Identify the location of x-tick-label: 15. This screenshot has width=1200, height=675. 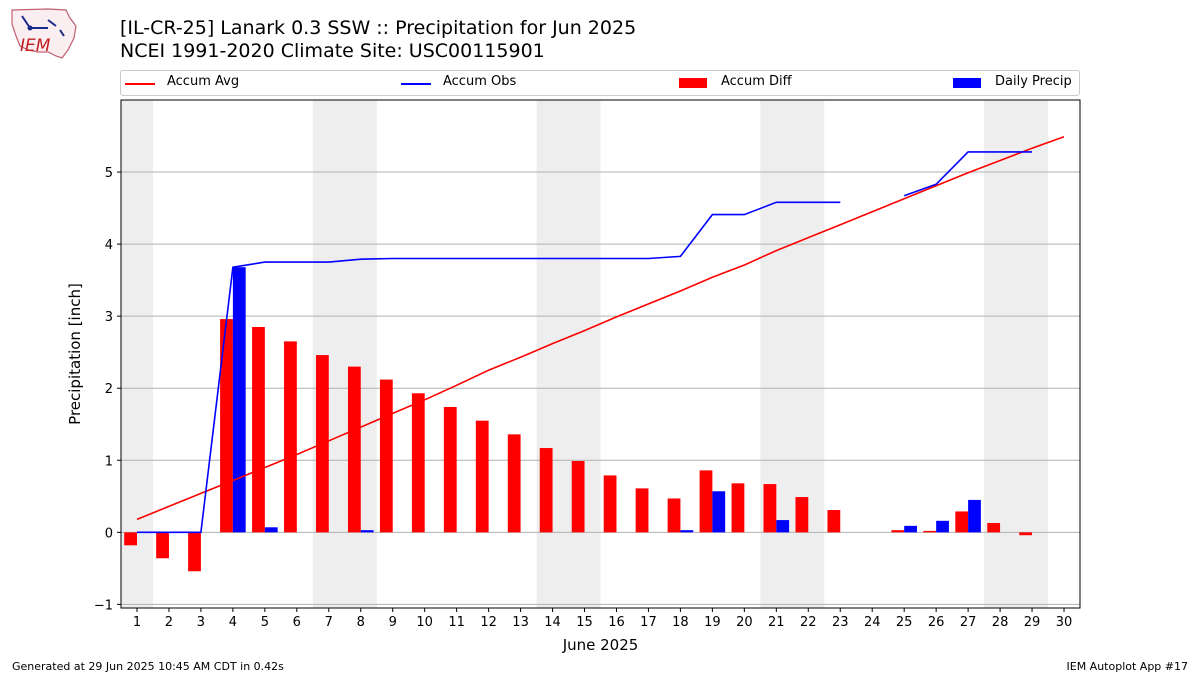
(584, 622).